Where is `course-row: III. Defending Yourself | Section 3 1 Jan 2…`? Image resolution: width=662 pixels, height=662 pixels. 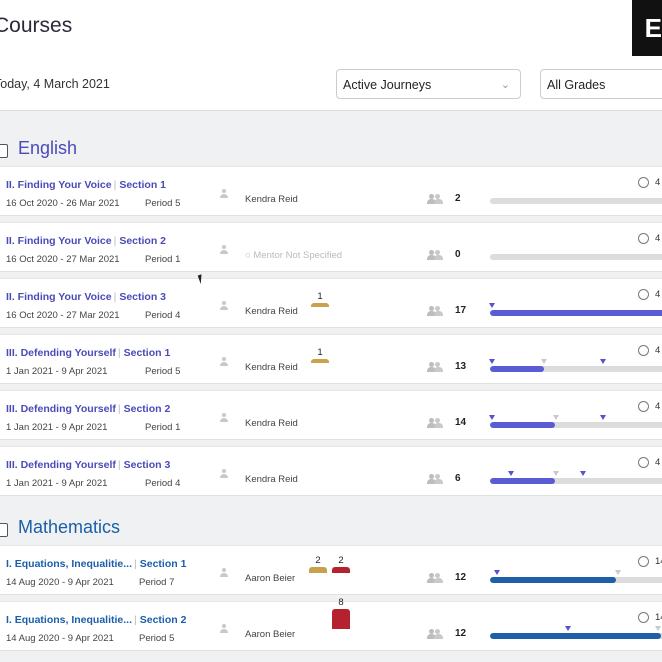
course-row: III. Defending Yourself | Section 3 1 Jan 2… is located at coordinates (331, 470).